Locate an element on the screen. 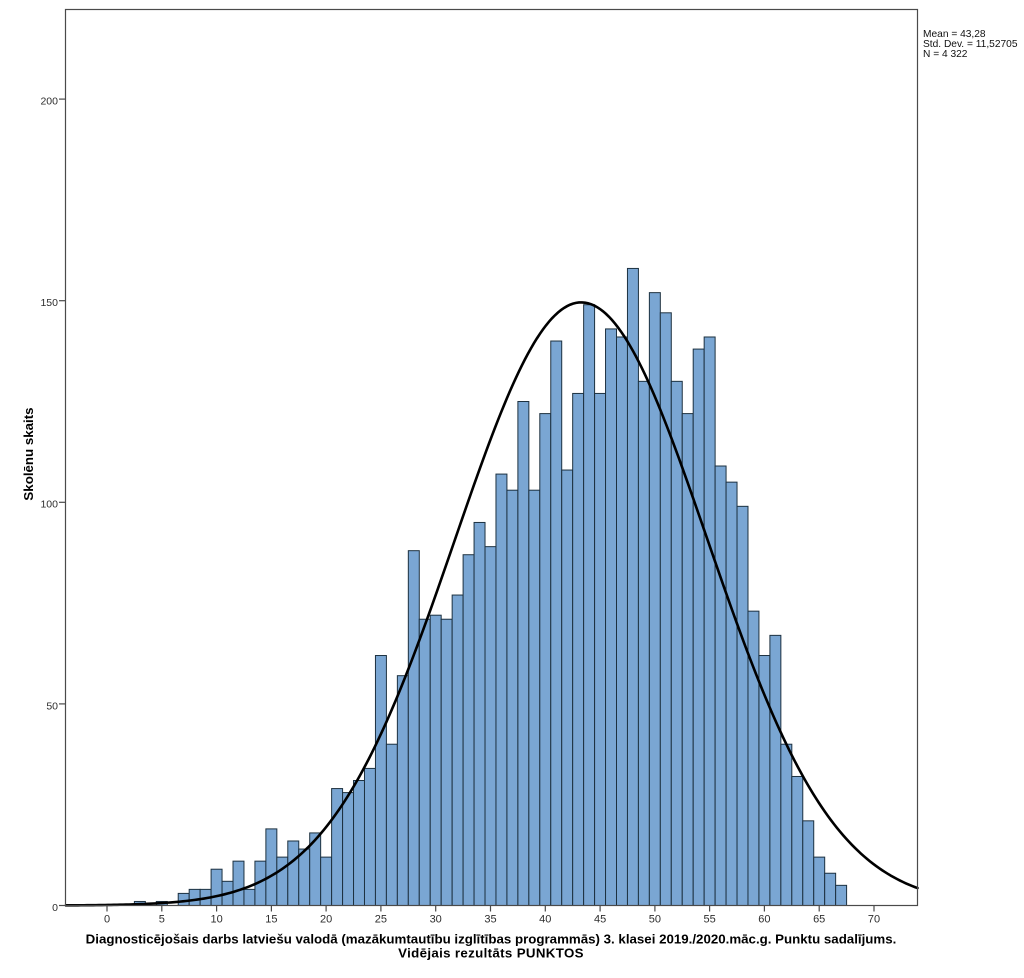 This screenshot has width=1024, height=978. svg-text: 55 is located at coordinates (709, 919).